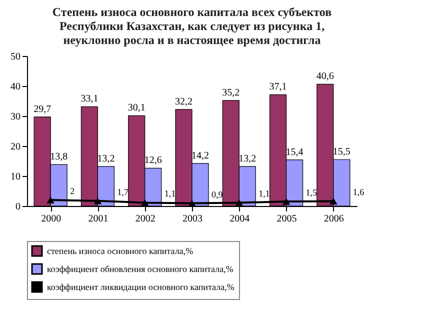  Describe the element at coordinates (153, 160) in the screenshot. I see `data-label: 12,6` at that location.